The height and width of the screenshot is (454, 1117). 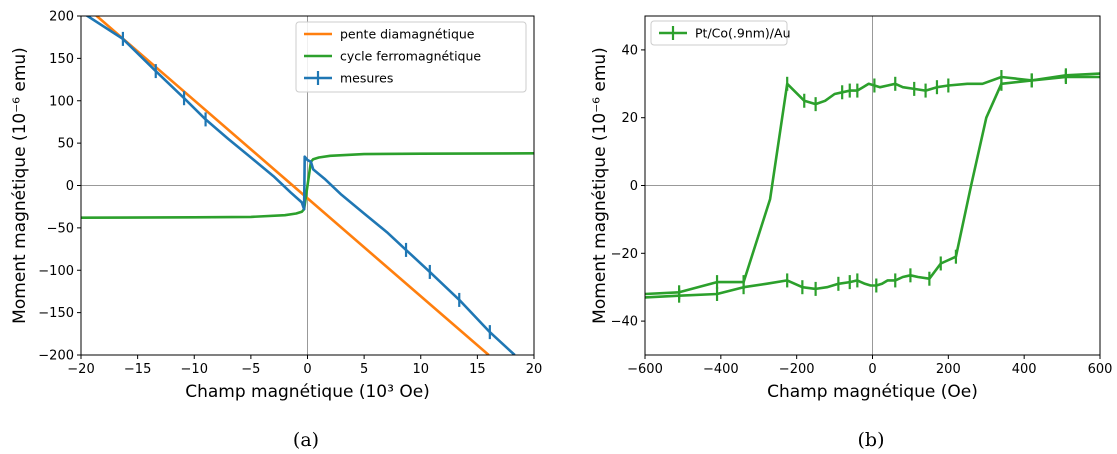 What do you see at coordinates (743, 33) in the screenshot?
I see `legend-label: Pt/Co(.9nm)/Au` at bounding box center [743, 33].